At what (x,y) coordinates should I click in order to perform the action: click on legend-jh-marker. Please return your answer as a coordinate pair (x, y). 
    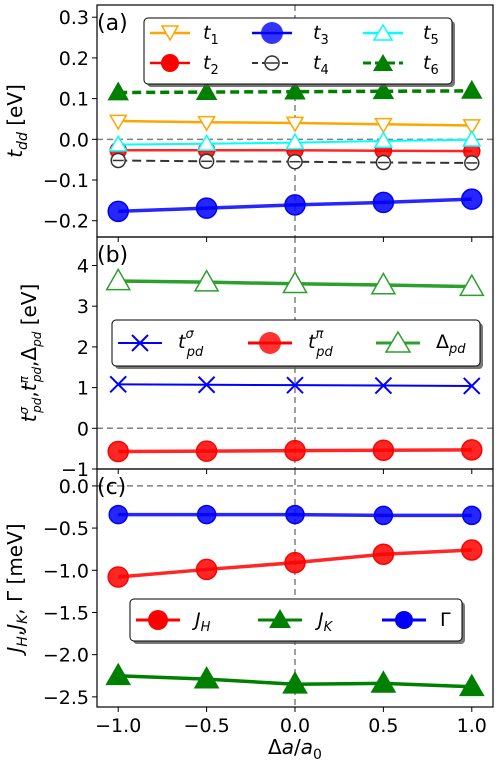
    Looking at the image, I should click on (158, 620).